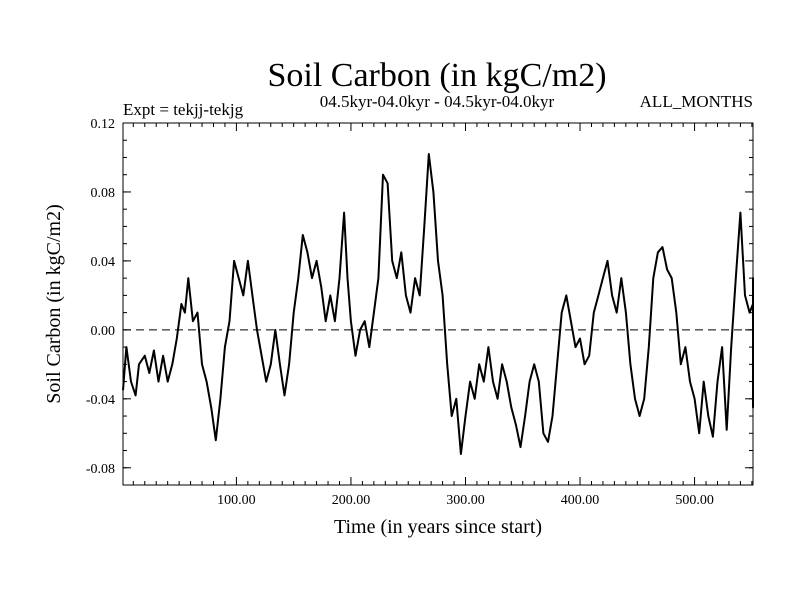 The height and width of the screenshot is (600, 800). I want to click on y-axis-label: Soil Carbon (in kgC/m2), so click(54, 303).